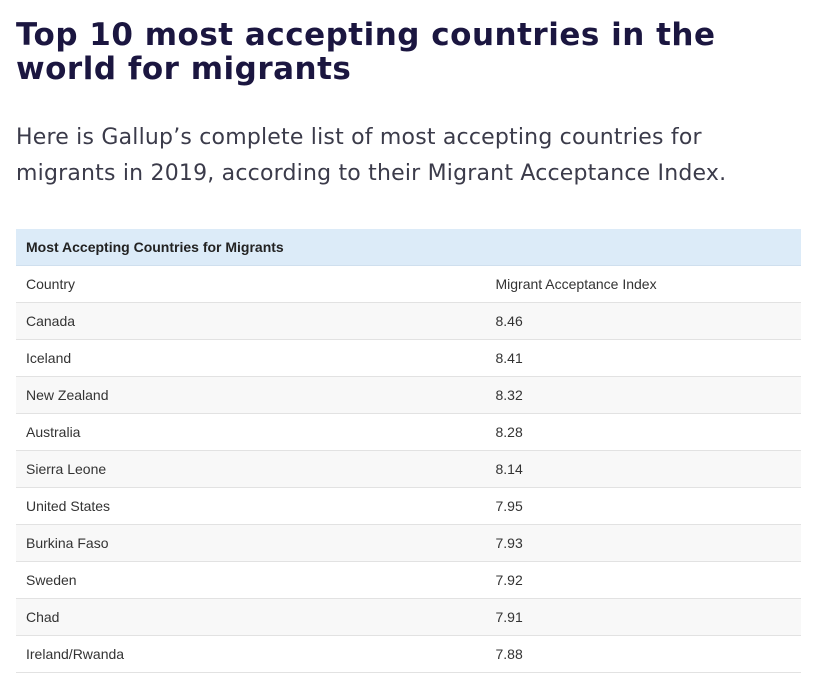  What do you see at coordinates (509, 431) in the screenshot?
I see `index-cell: 8.28` at bounding box center [509, 431].